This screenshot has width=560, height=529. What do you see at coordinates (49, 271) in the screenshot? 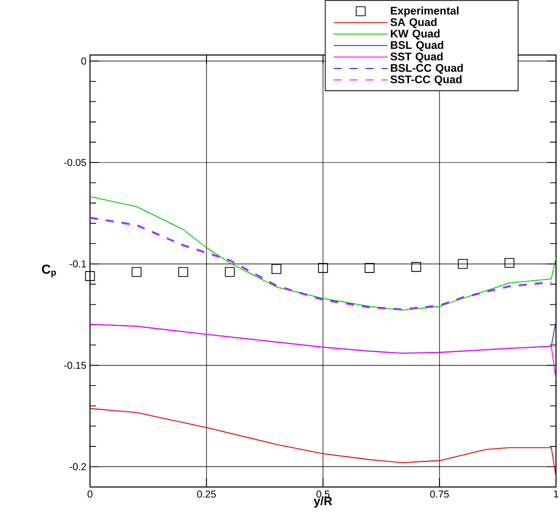
I see `y-axis-title: C$_{p}$` at bounding box center [49, 271].